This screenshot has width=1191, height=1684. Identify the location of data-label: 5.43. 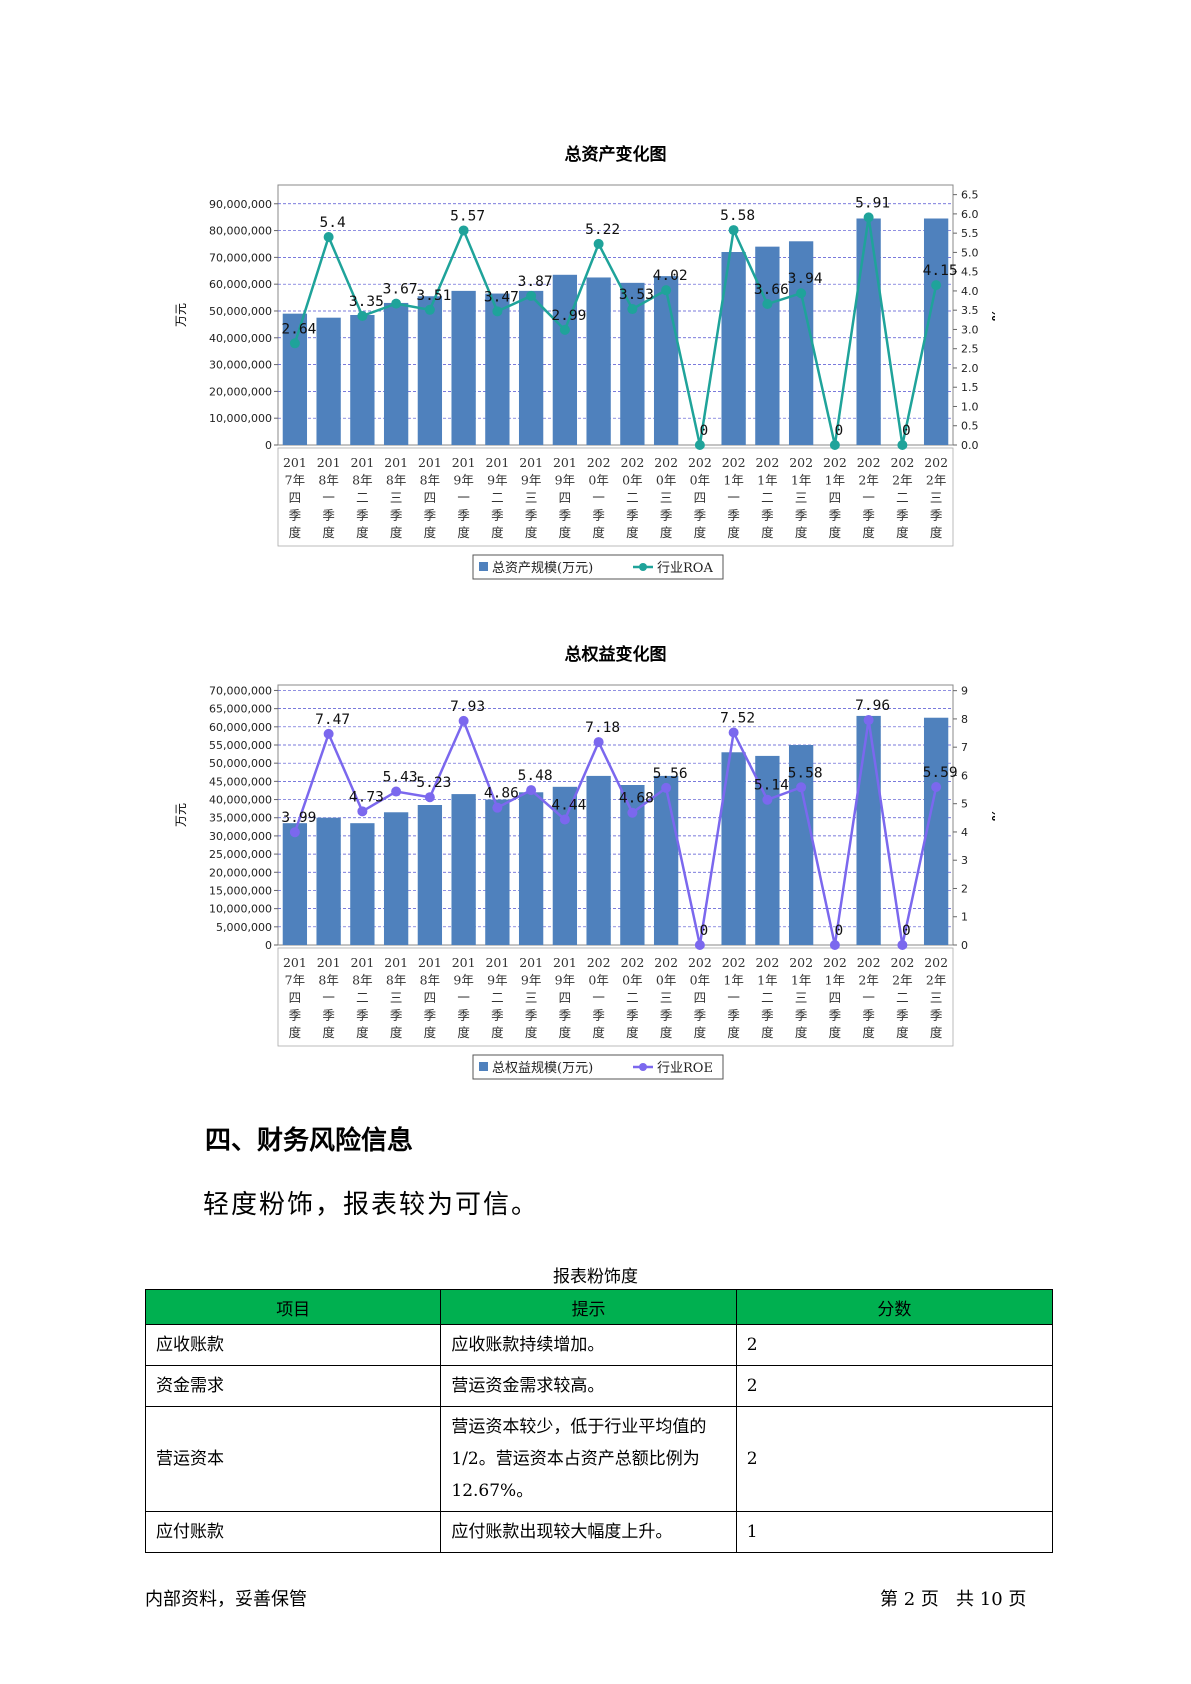
(400, 778).